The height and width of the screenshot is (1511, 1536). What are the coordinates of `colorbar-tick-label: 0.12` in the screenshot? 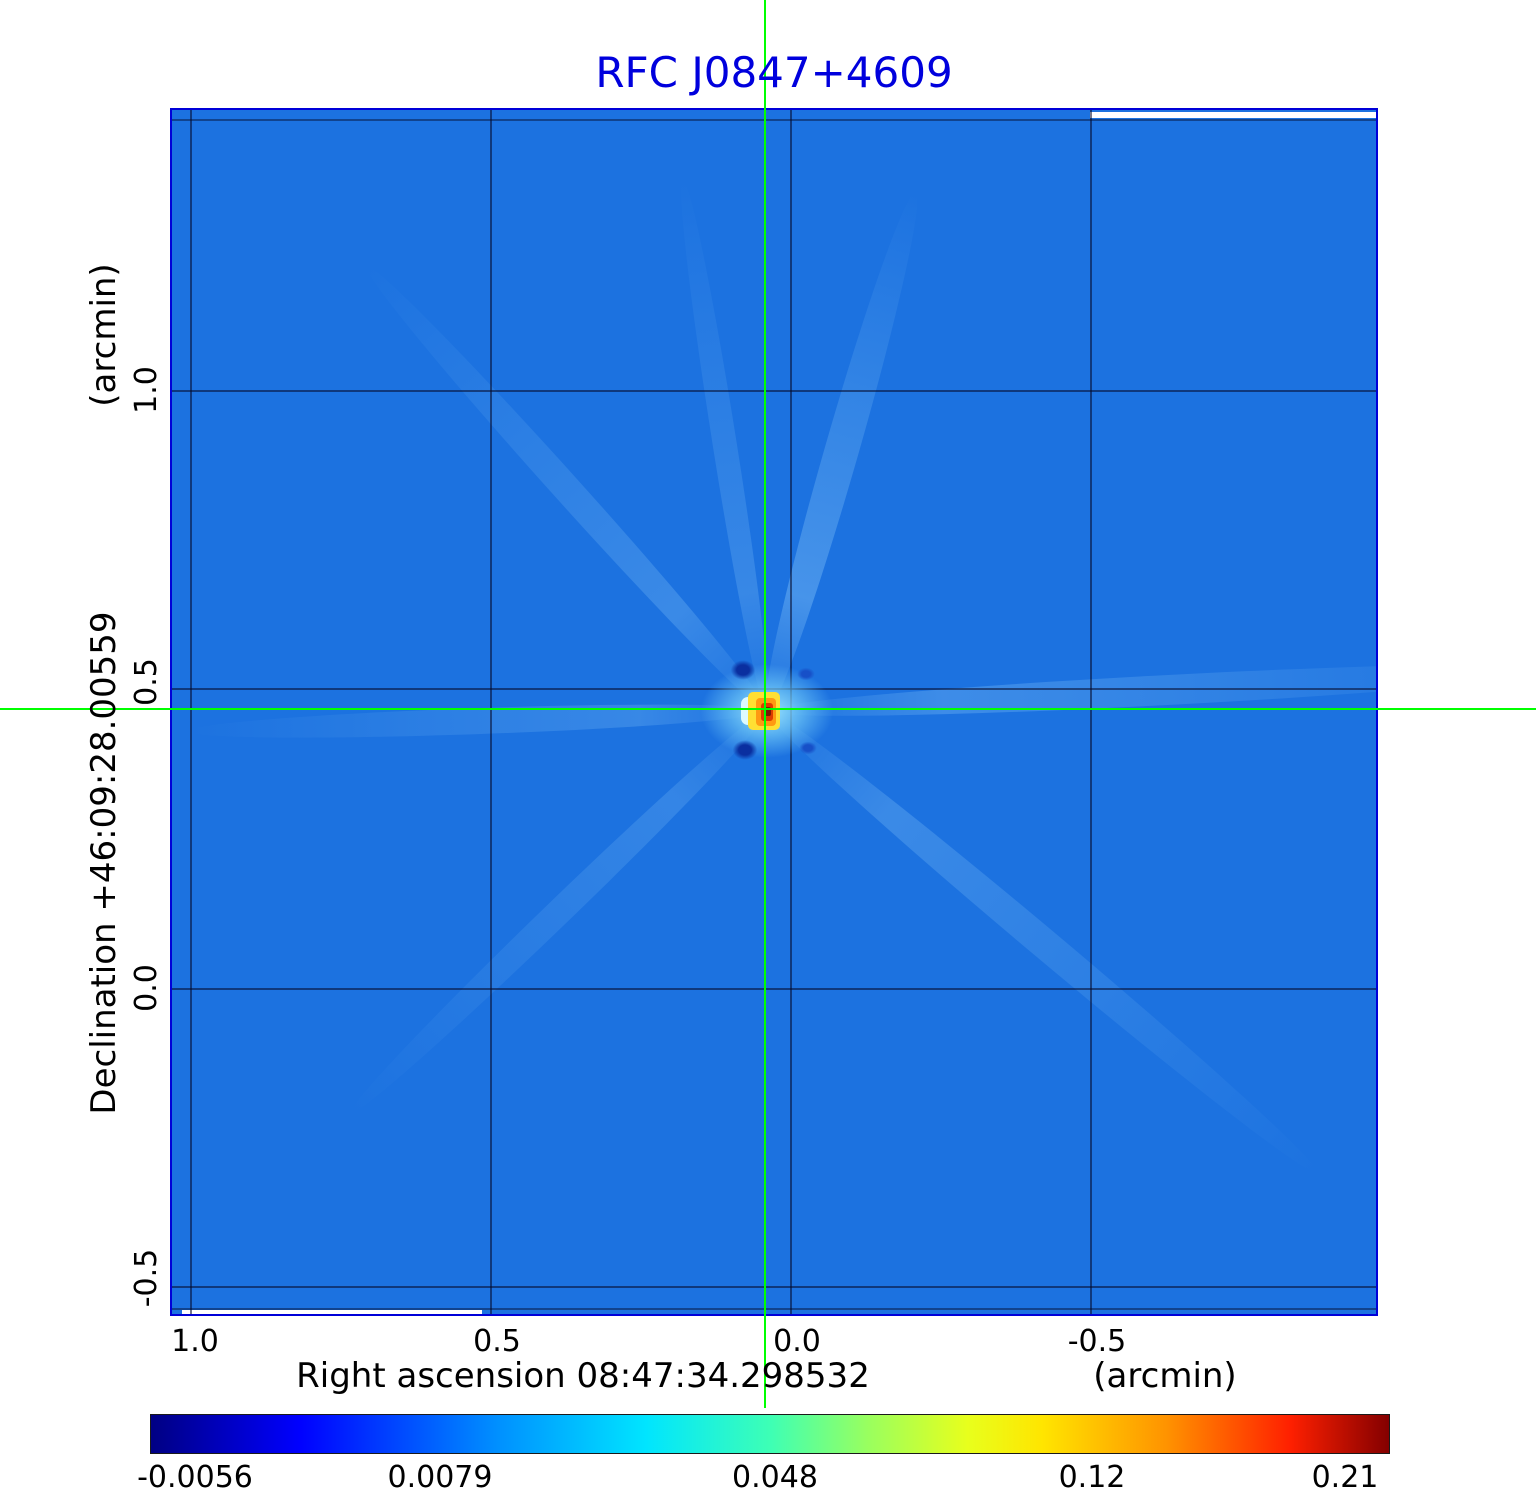 It's located at (1092, 1477).